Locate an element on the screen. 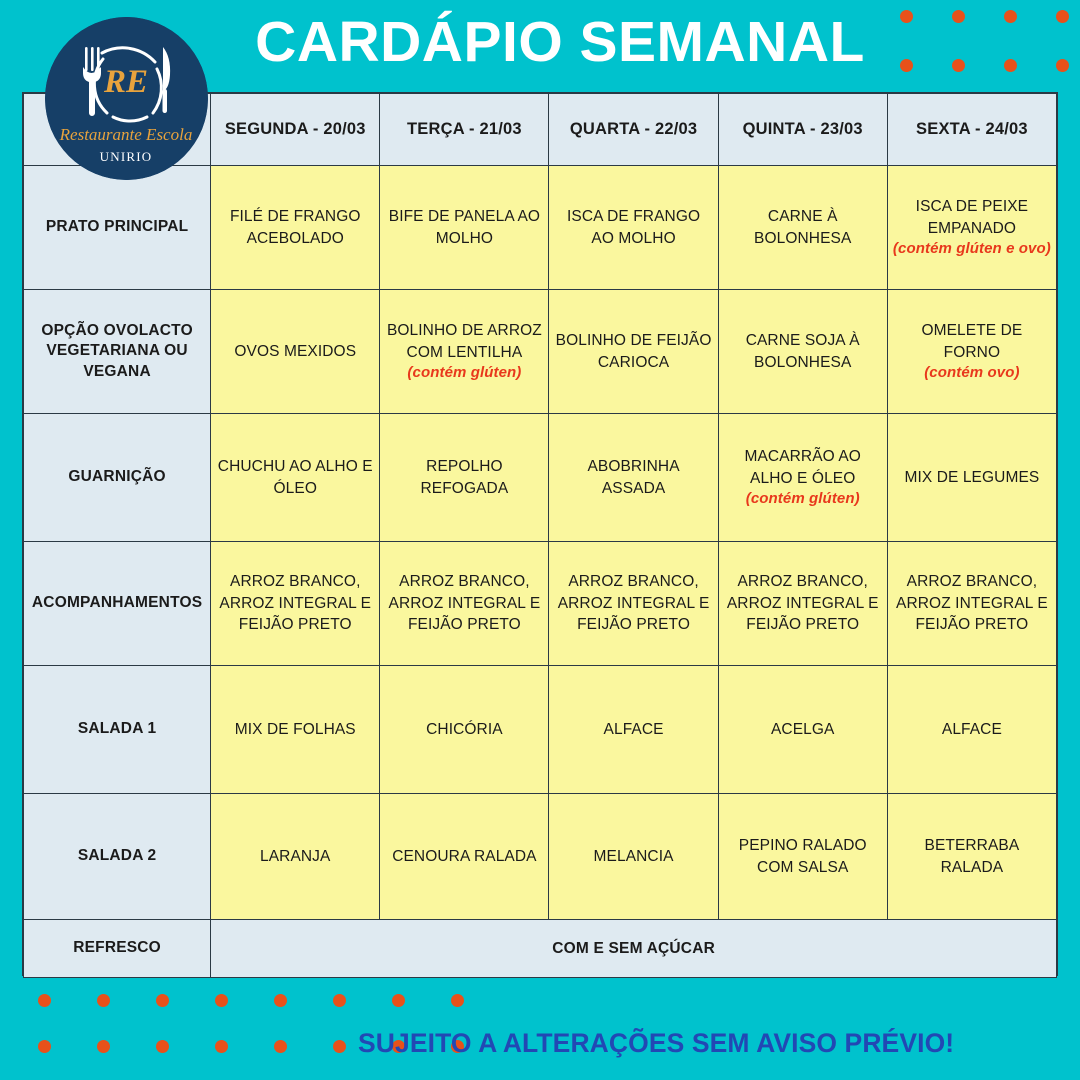  dish-name: BETERRABA RALADA is located at coordinates (972, 856).